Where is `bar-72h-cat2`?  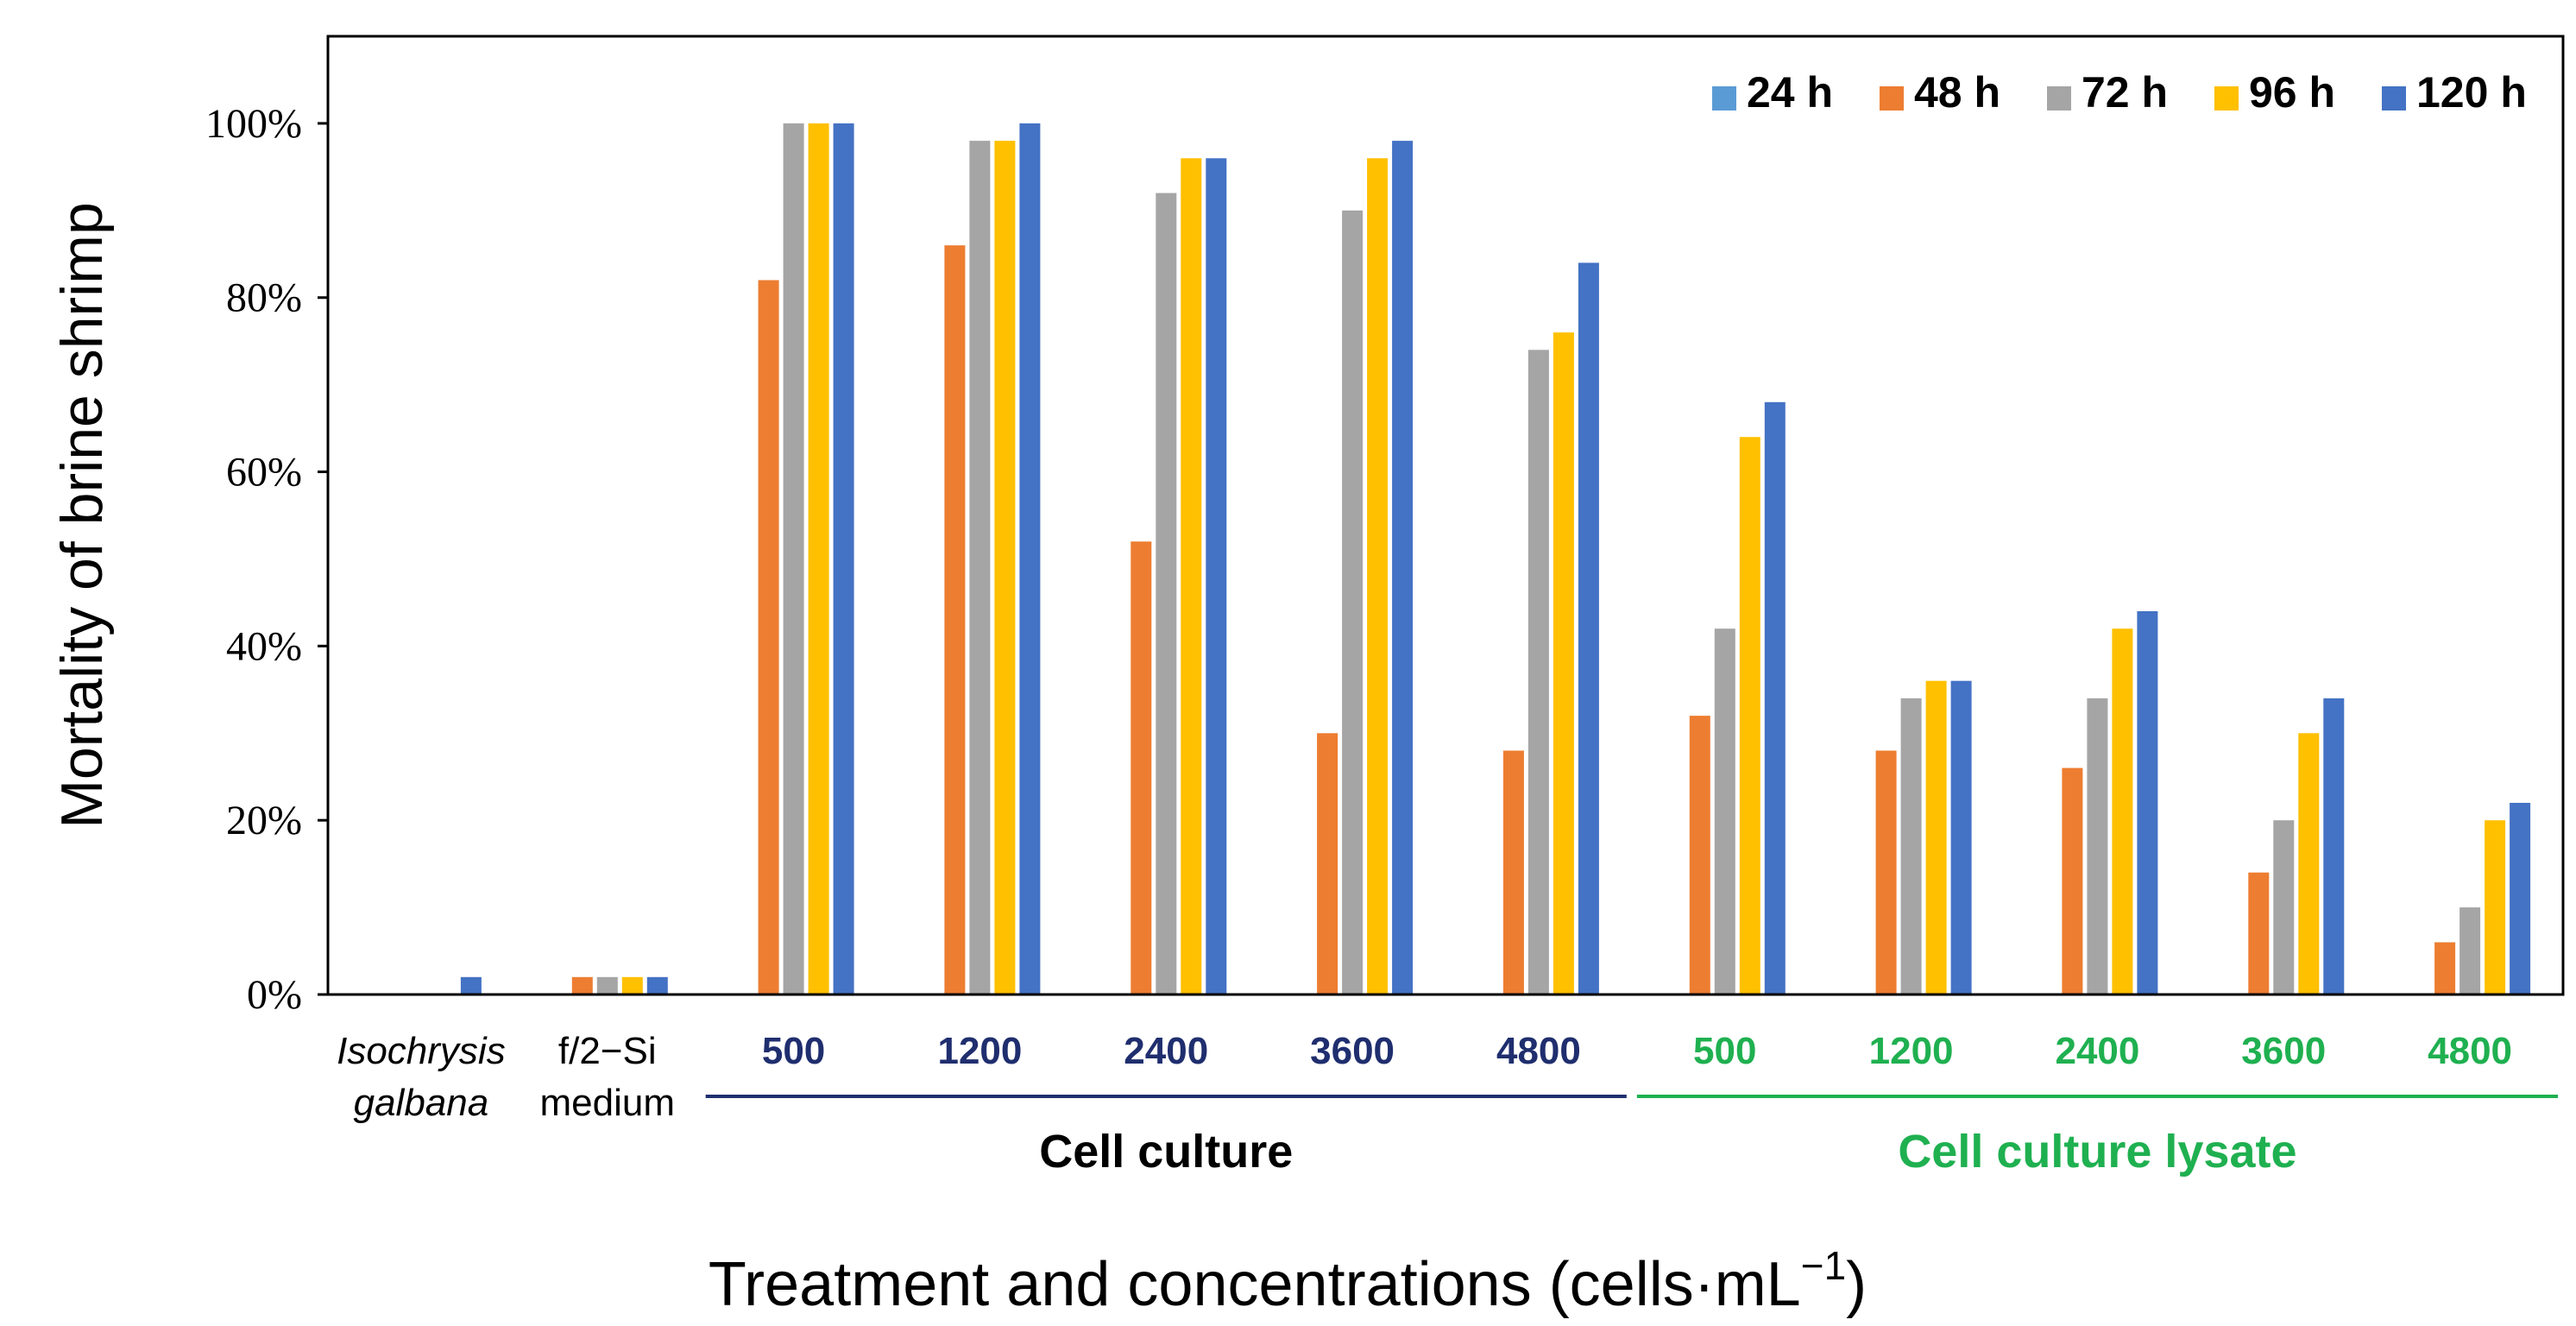 bar-72h-cat2 is located at coordinates (793, 559).